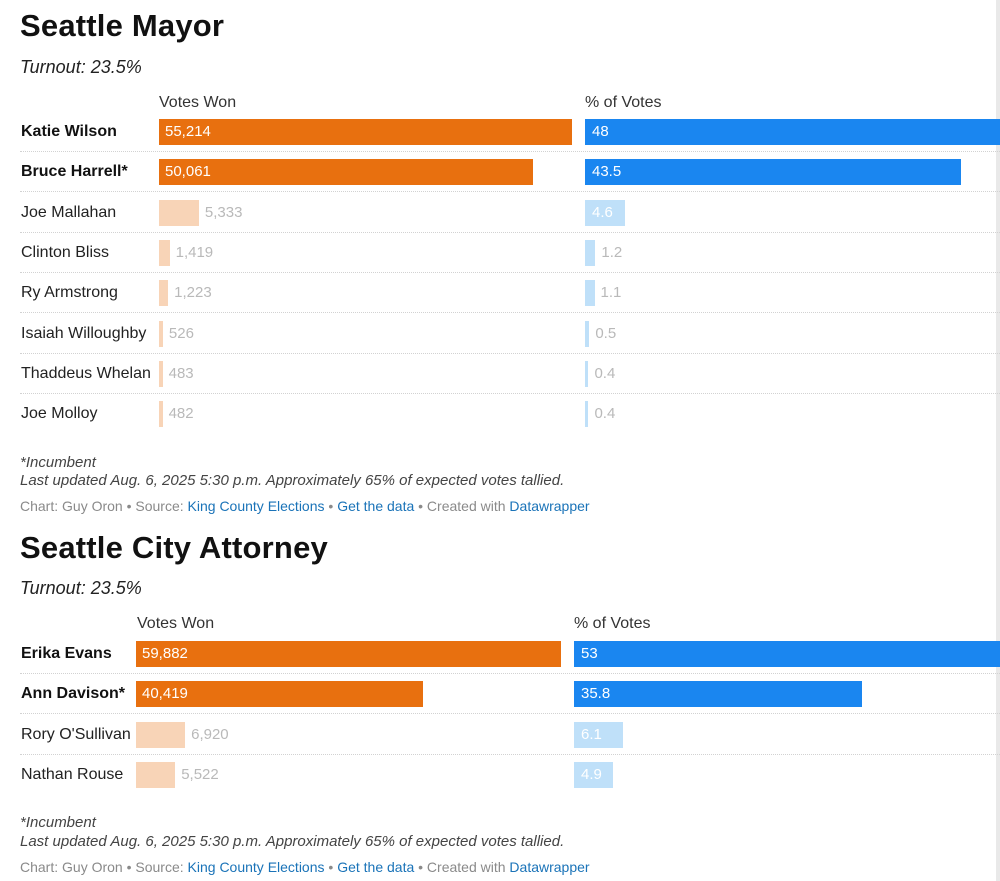 The width and height of the screenshot is (1000, 881). Describe the element at coordinates (66, 653) in the screenshot. I see `candidate-name: Erika Evans` at that location.